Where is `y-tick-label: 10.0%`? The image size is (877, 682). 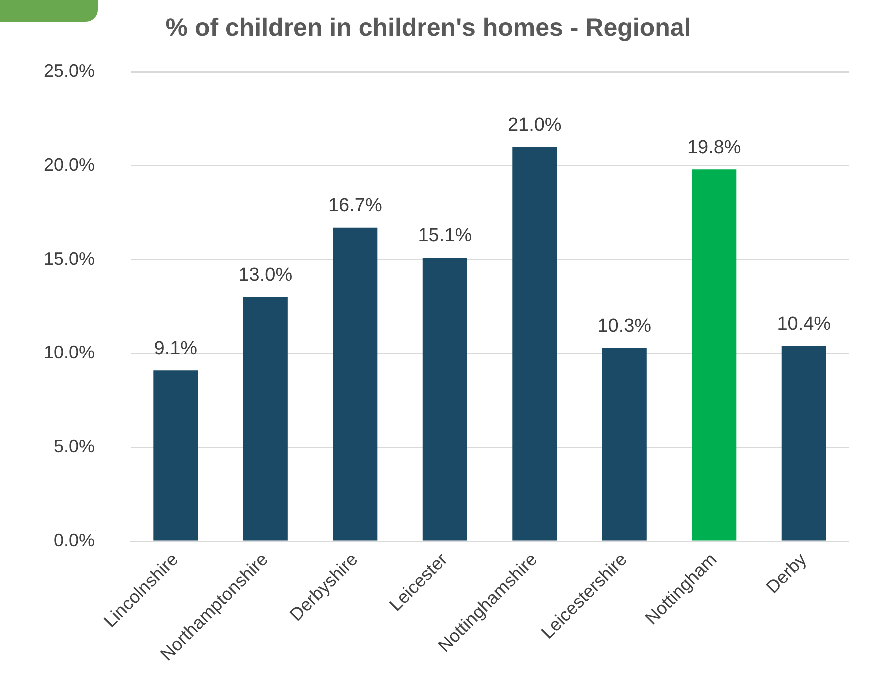 y-tick-label: 10.0% is located at coordinates (70, 352).